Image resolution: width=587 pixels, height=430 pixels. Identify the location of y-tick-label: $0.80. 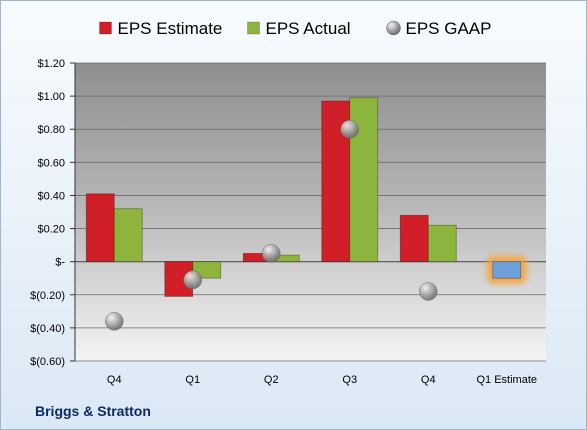
(51, 130).